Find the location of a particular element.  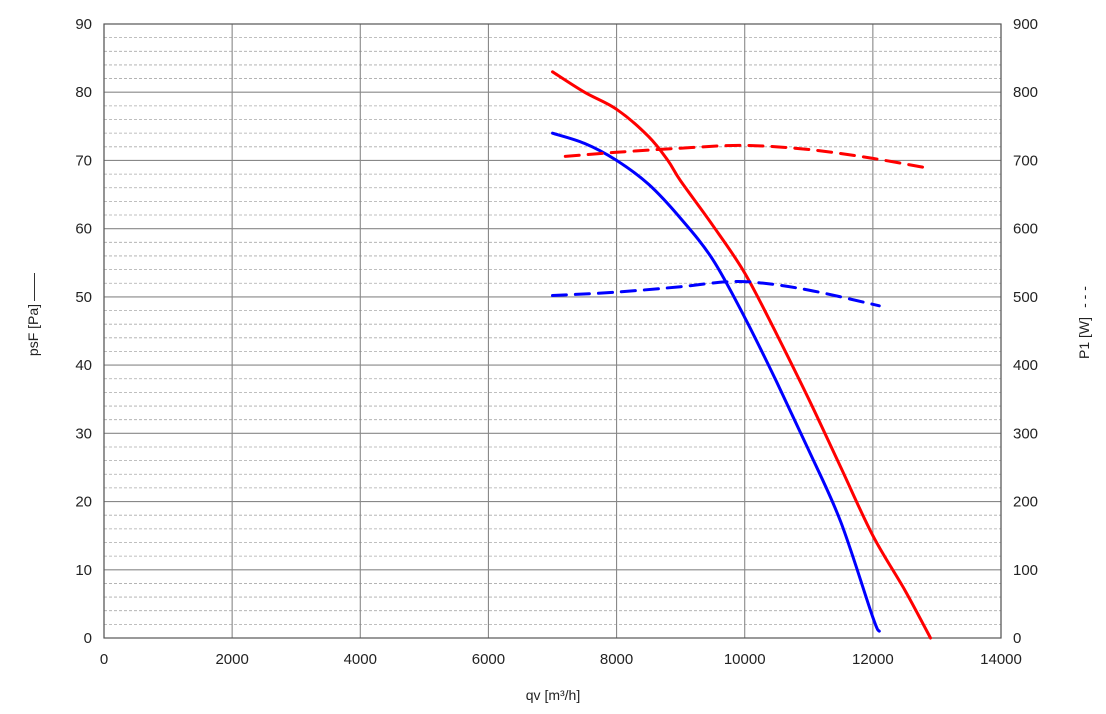

left-y-tick-label: 60 is located at coordinates (83, 229).